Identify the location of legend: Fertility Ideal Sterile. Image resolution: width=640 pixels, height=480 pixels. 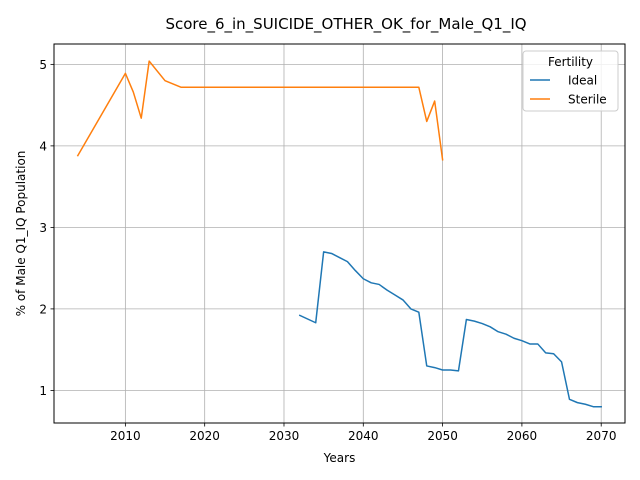
(570, 81).